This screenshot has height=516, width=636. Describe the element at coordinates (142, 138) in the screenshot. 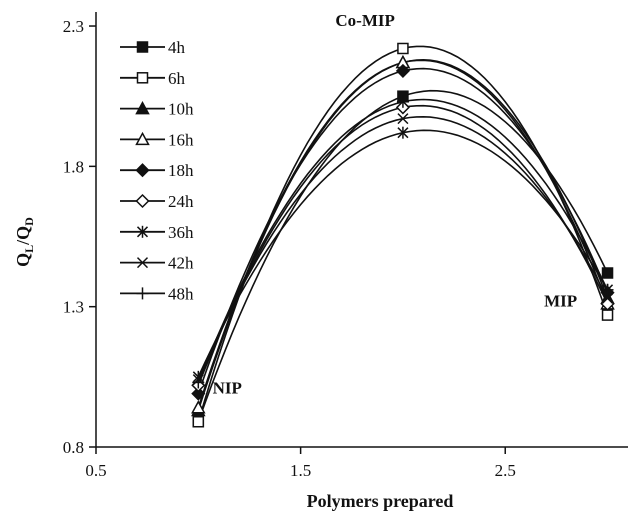

I see `marker-triangle-open` at that location.